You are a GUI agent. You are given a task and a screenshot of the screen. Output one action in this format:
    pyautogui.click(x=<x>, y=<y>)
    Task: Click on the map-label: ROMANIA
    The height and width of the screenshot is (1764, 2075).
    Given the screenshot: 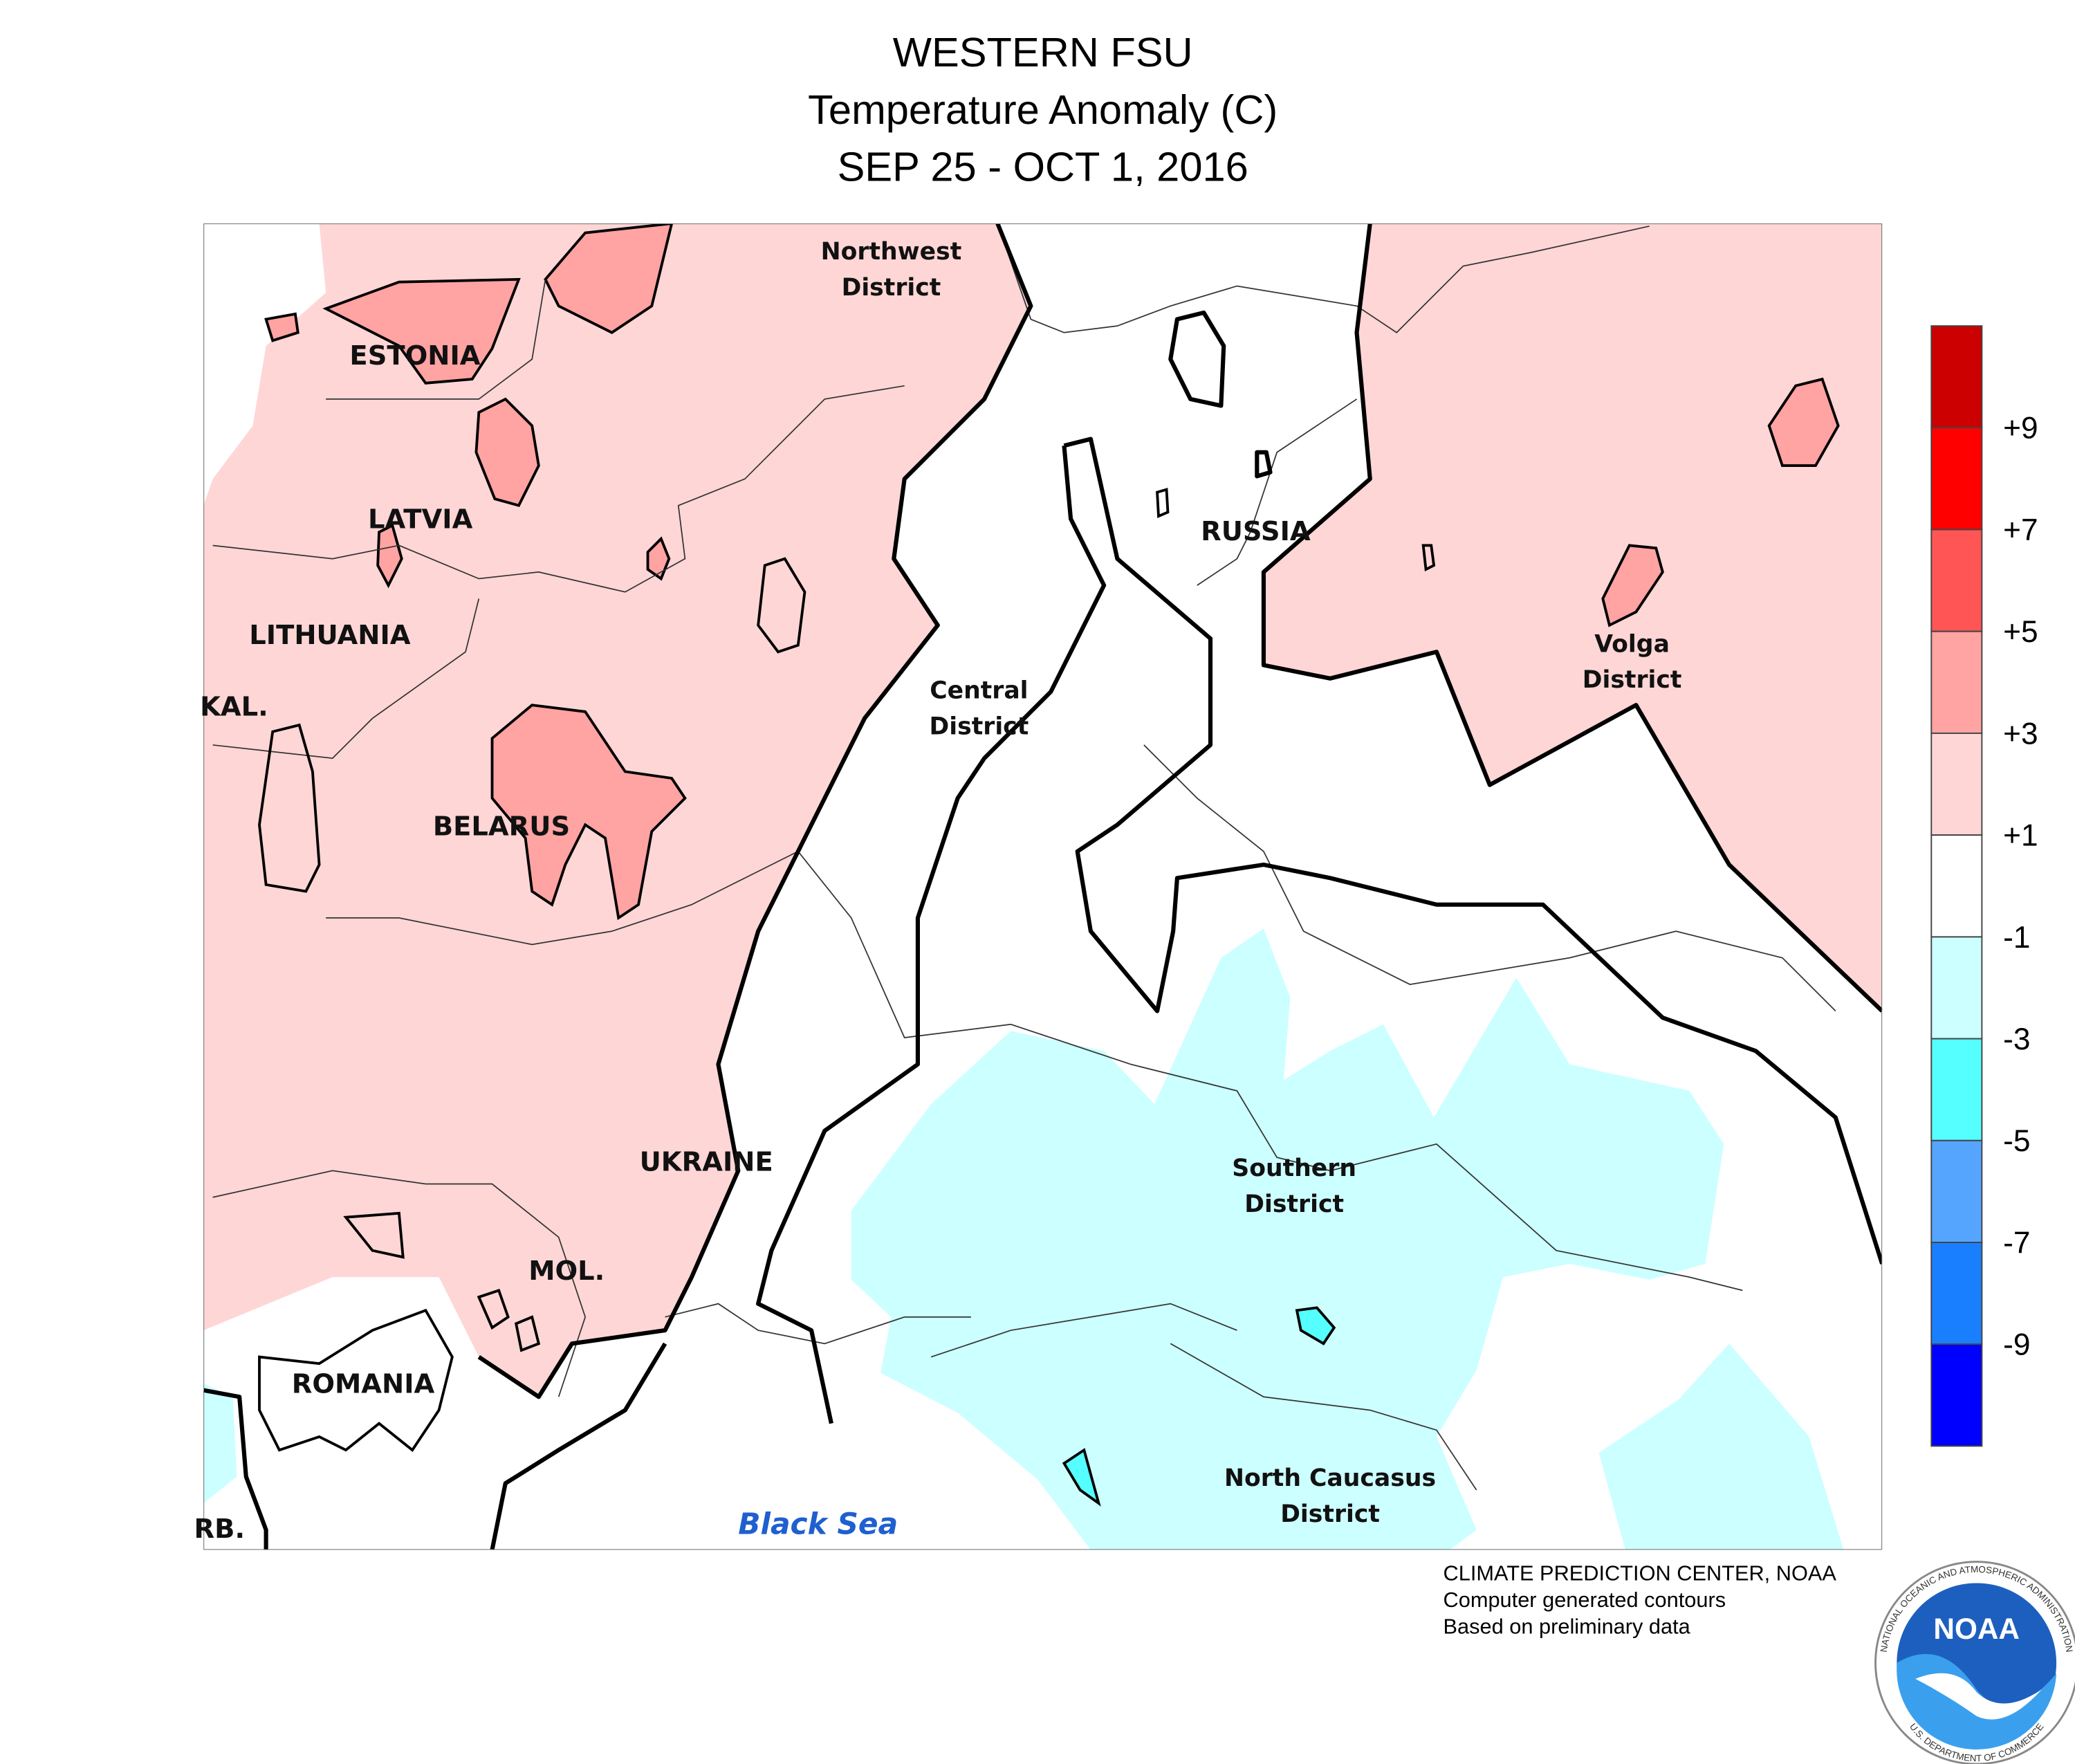 What is the action you would take?
    pyautogui.click(x=363, y=1383)
    